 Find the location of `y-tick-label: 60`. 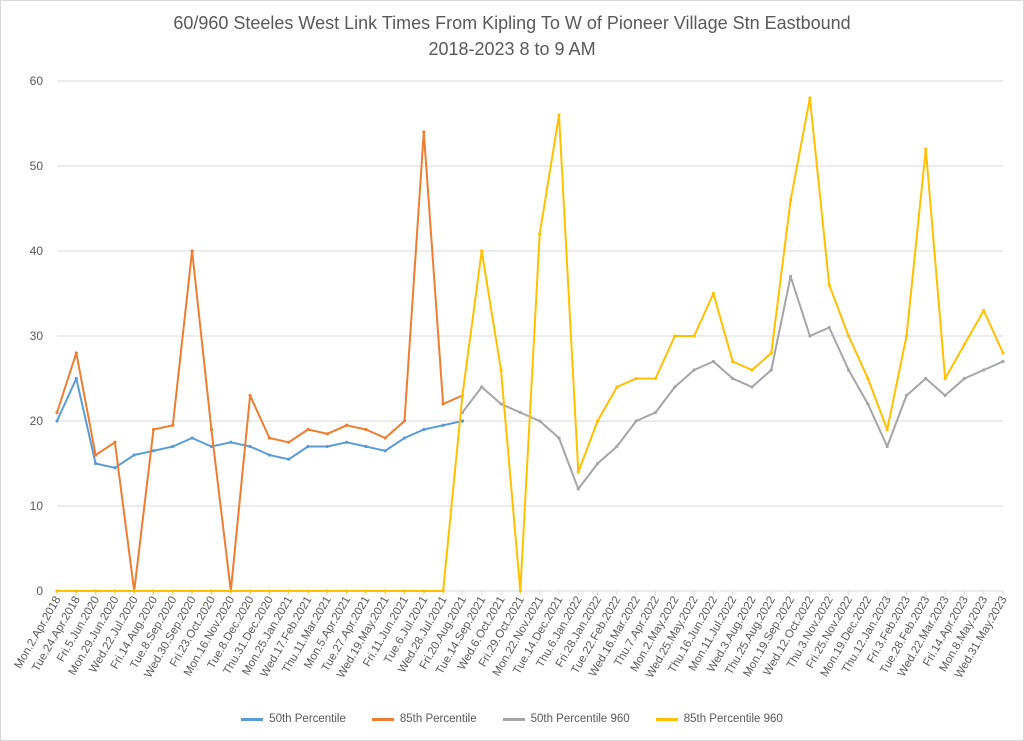

y-tick-label: 60 is located at coordinates (37, 81).